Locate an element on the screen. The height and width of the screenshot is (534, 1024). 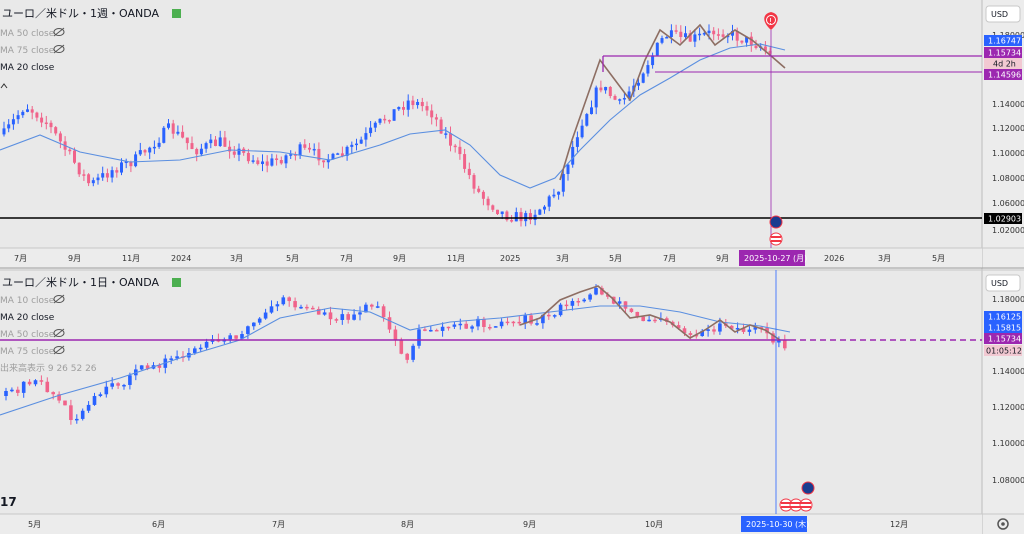
price-badge: 1.15734 is located at coordinates (1004, 339).